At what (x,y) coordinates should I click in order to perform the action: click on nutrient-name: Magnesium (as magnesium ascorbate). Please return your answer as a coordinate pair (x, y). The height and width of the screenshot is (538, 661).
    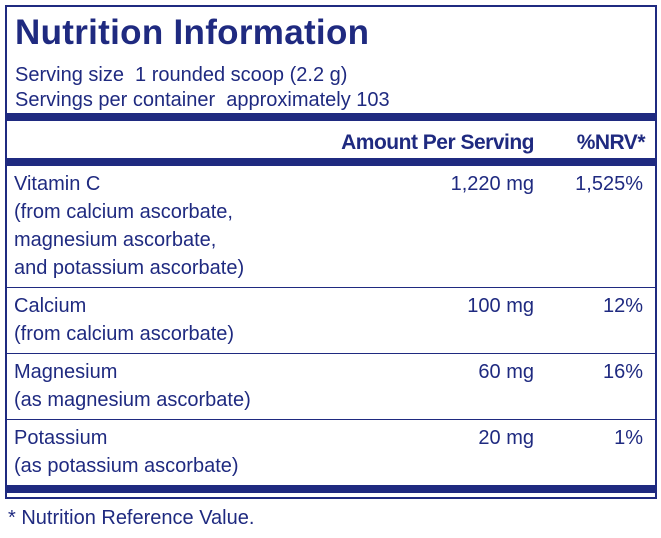
    Looking at the image, I should click on (331, 386).